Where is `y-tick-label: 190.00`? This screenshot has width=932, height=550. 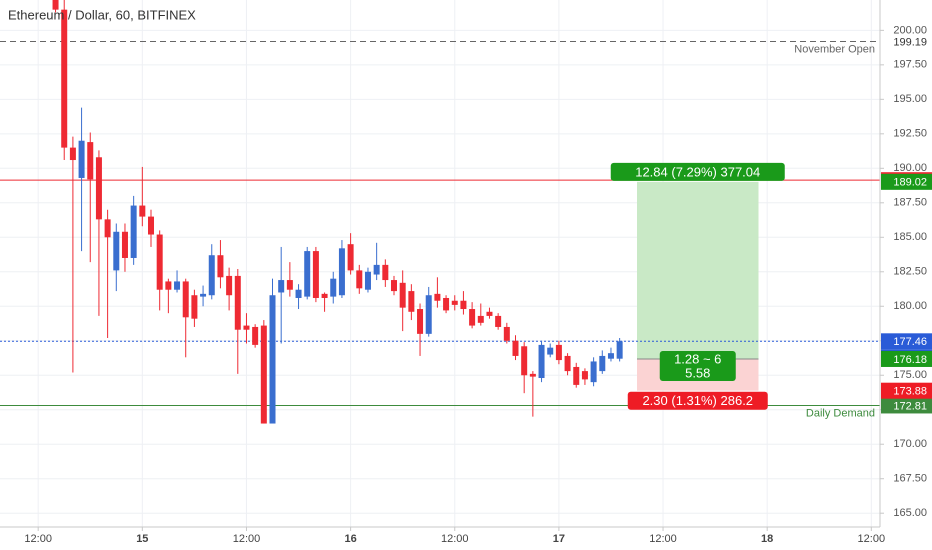 y-tick-label: 190.00 is located at coordinates (910, 168).